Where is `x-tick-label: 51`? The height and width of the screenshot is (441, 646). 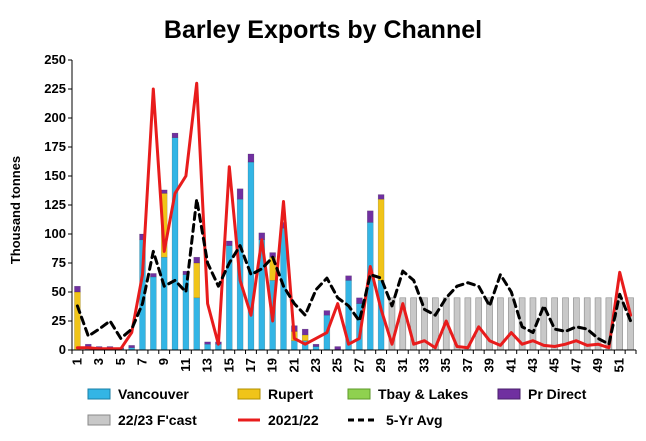
x-tick-label: 51 is located at coordinates (619, 365).